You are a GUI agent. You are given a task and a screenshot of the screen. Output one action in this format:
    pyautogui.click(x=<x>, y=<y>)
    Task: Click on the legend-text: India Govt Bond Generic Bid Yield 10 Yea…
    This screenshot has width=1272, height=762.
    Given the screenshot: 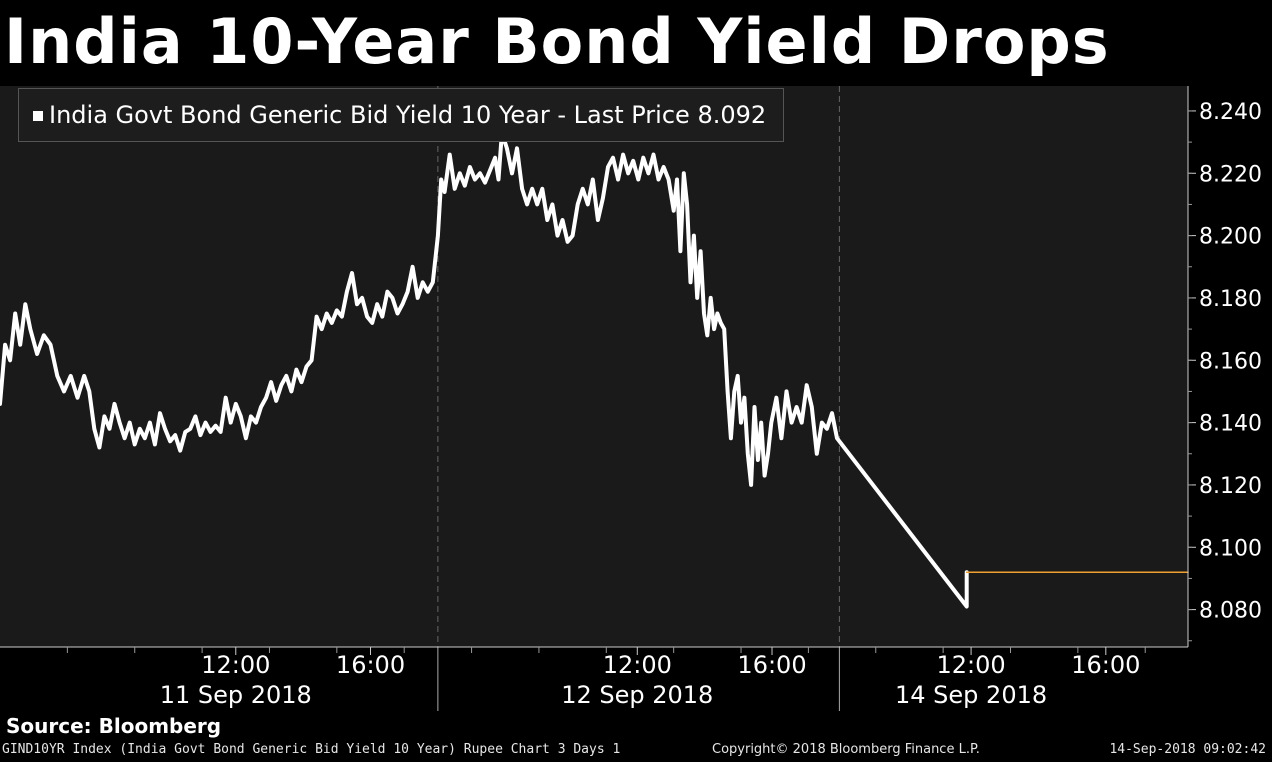 What is the action you would take?
    pyautogui.click(x=407, y=115)
    